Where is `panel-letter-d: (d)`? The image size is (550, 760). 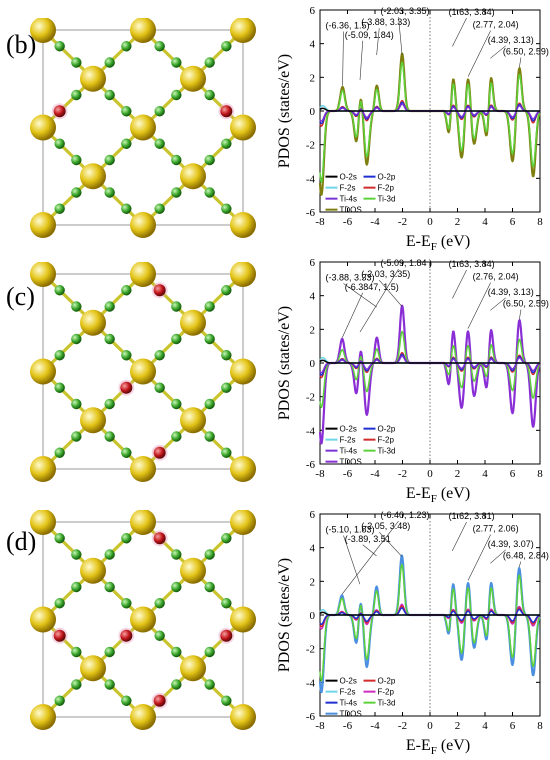 panel-letter-d: (d) is located at coordinates (21, 541).